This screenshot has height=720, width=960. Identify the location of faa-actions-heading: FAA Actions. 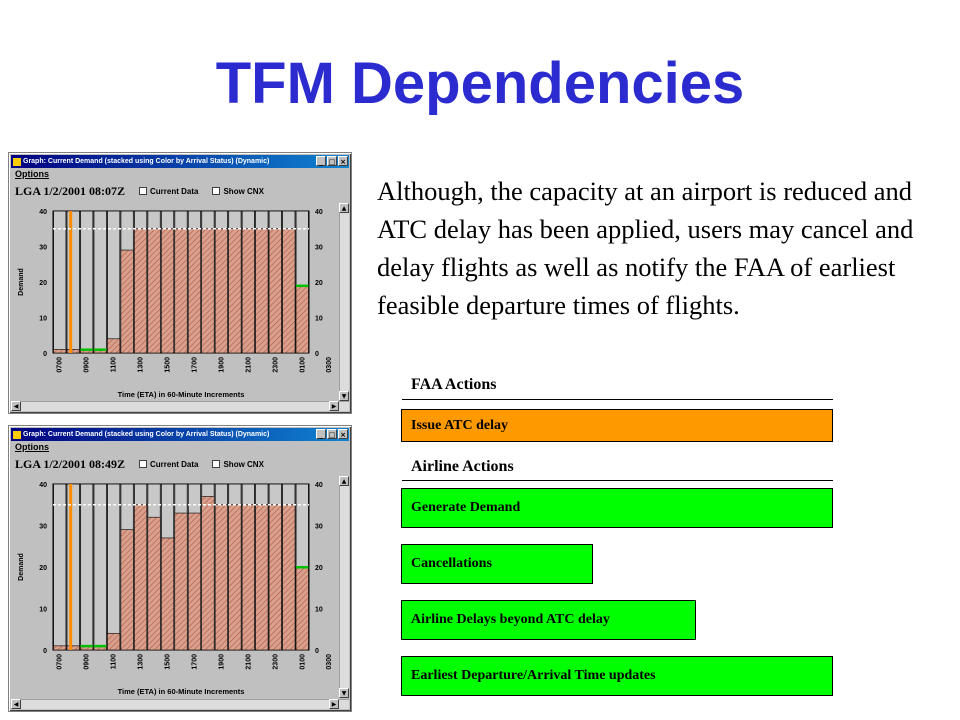
(454, 384).